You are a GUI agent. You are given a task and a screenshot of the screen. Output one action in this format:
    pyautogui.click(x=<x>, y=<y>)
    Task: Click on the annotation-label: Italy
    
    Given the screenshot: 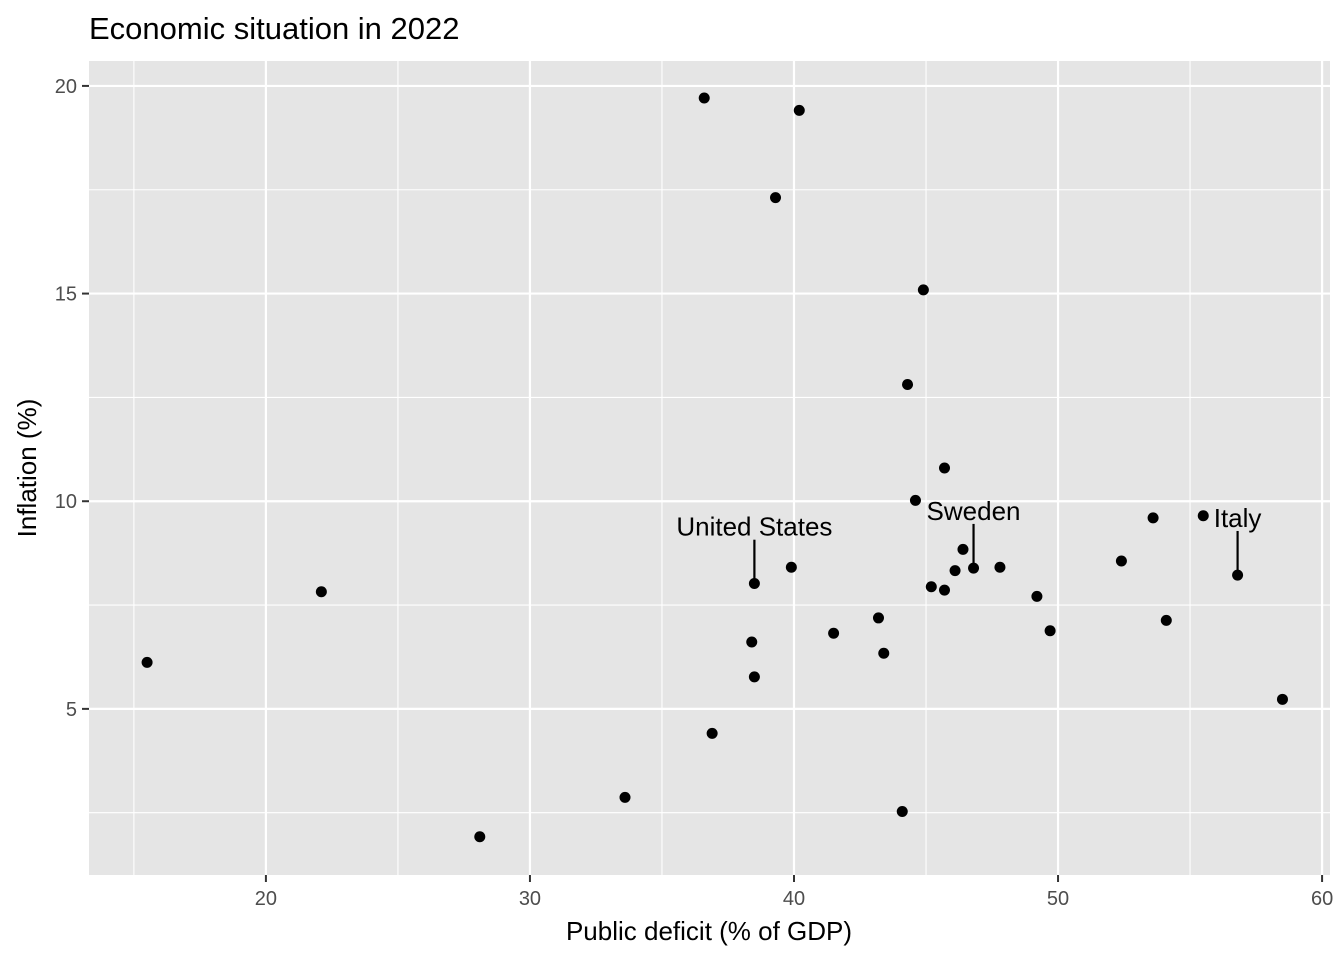 What is the action you would take?
    pyautogui.click(x=1238, y=518)
    